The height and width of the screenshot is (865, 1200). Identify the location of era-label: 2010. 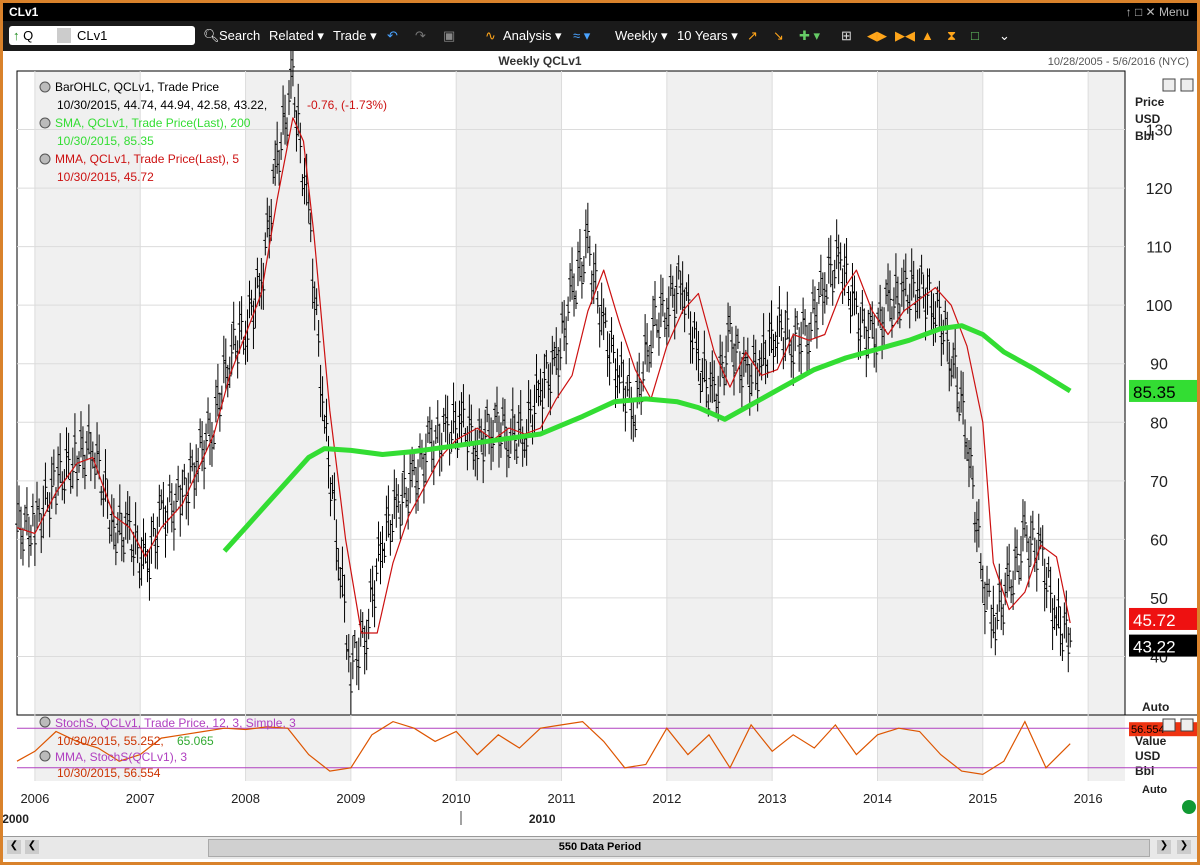
(542, 819).